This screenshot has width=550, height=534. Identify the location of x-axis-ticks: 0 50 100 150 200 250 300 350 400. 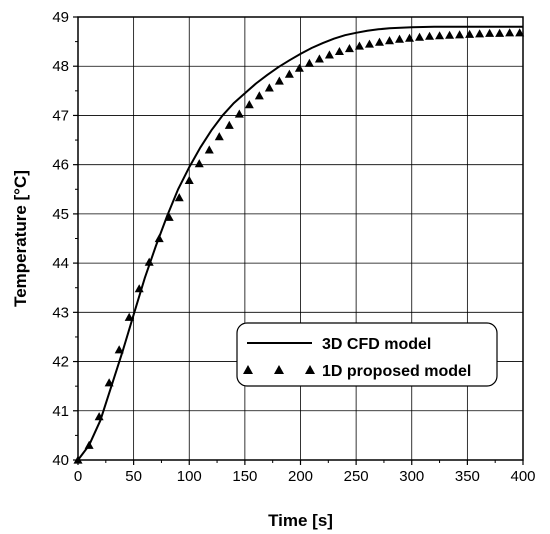
(305, 472).